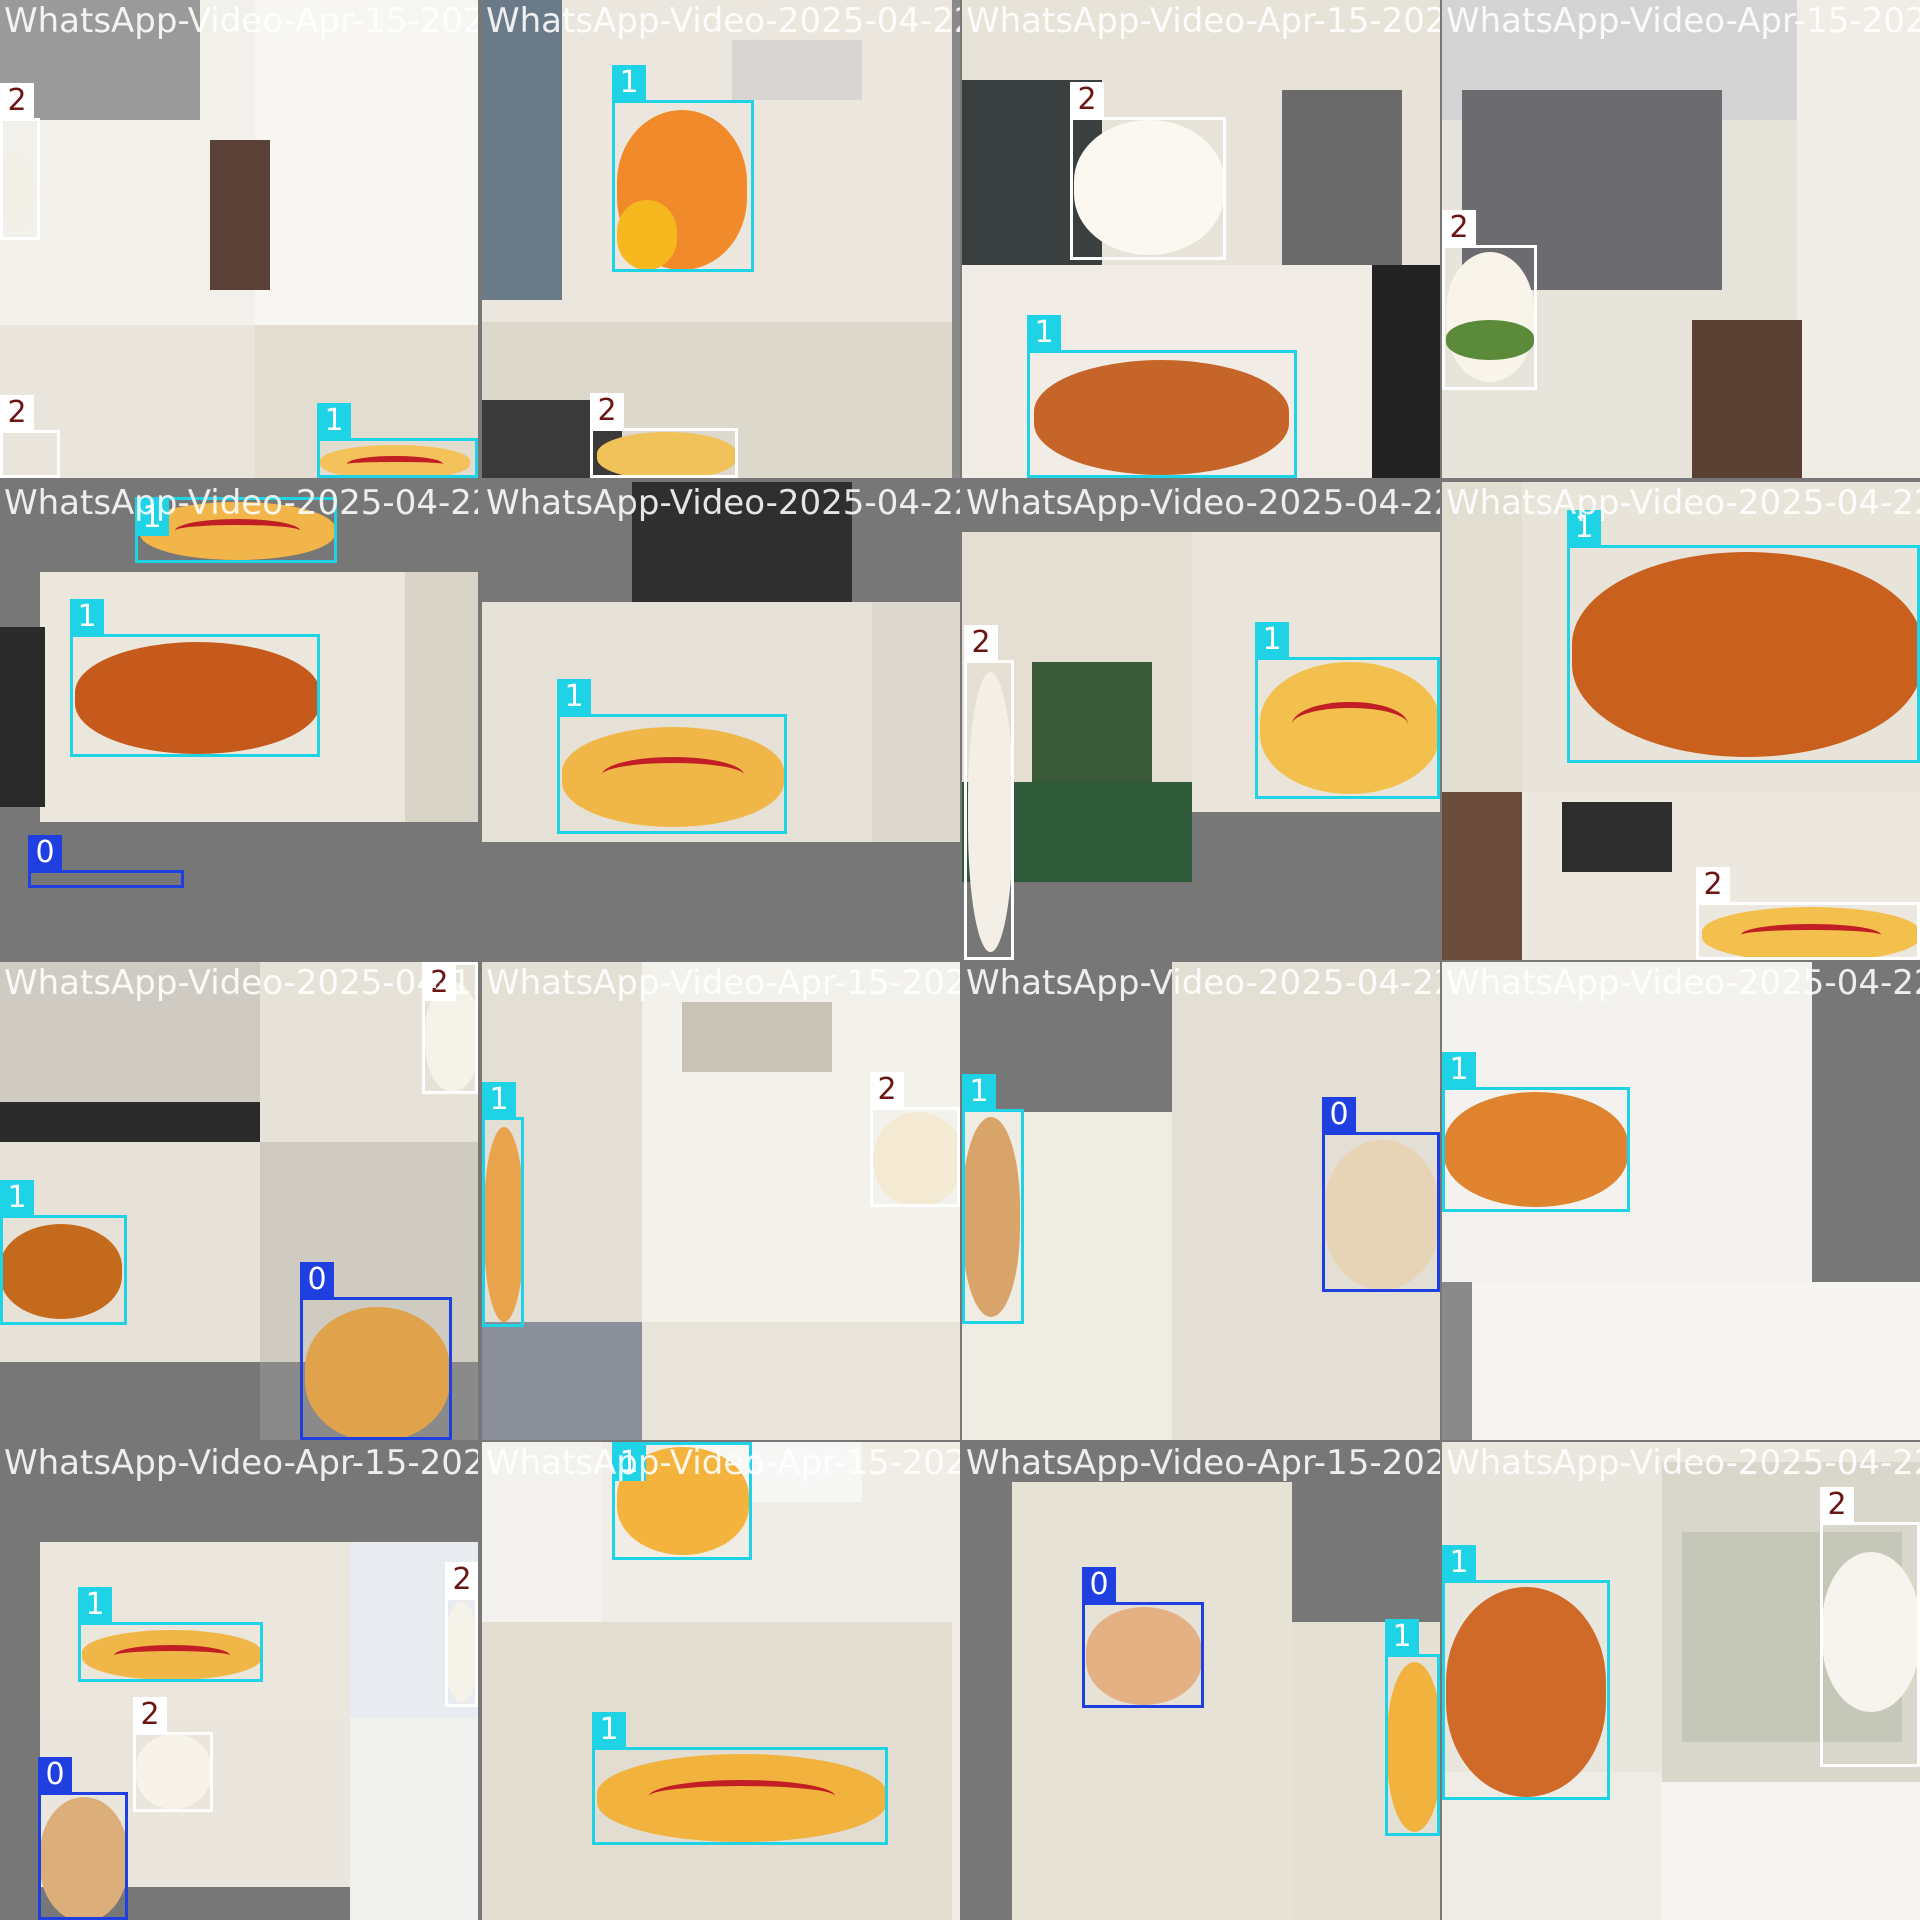 Image resolution: width=1920 pixels, height=1920 pixels. Describe the element at coordinates (1201, 1201) in the screenshot. I see `mosaic-tile: WhatsApp-Video-2025-04-22-at-4-00-110` at that location.